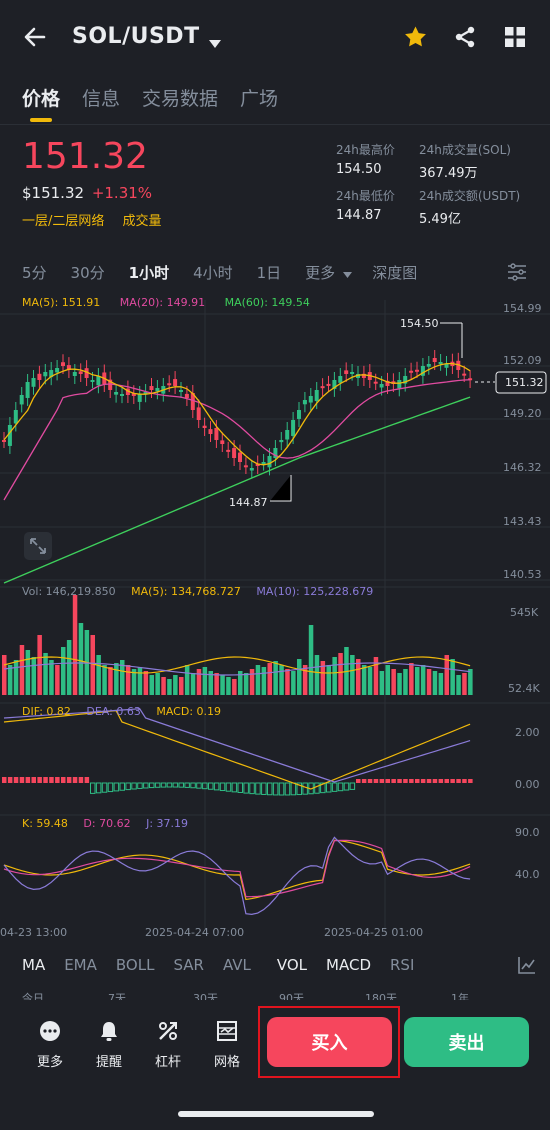  I want to click on j-line, so click(237, 876).